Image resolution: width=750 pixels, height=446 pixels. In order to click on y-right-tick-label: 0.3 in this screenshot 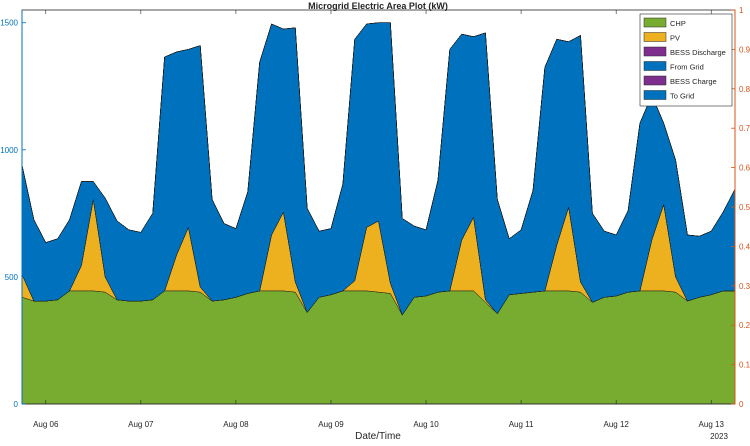, I will do `click(744, 286)`.